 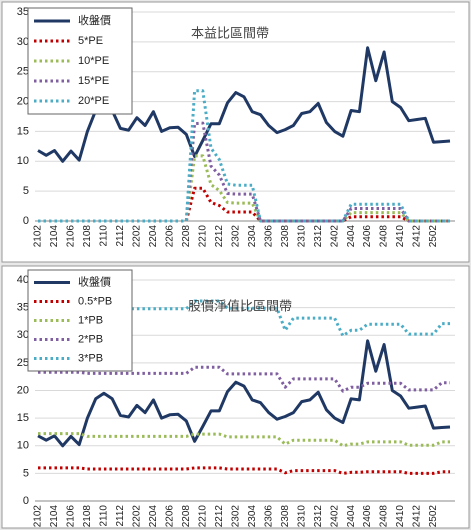 What do you see at coordinates (230, 32) in the screenshot?
I see `chart-title: 本益比區間帶` at bounding box center [230, 32].